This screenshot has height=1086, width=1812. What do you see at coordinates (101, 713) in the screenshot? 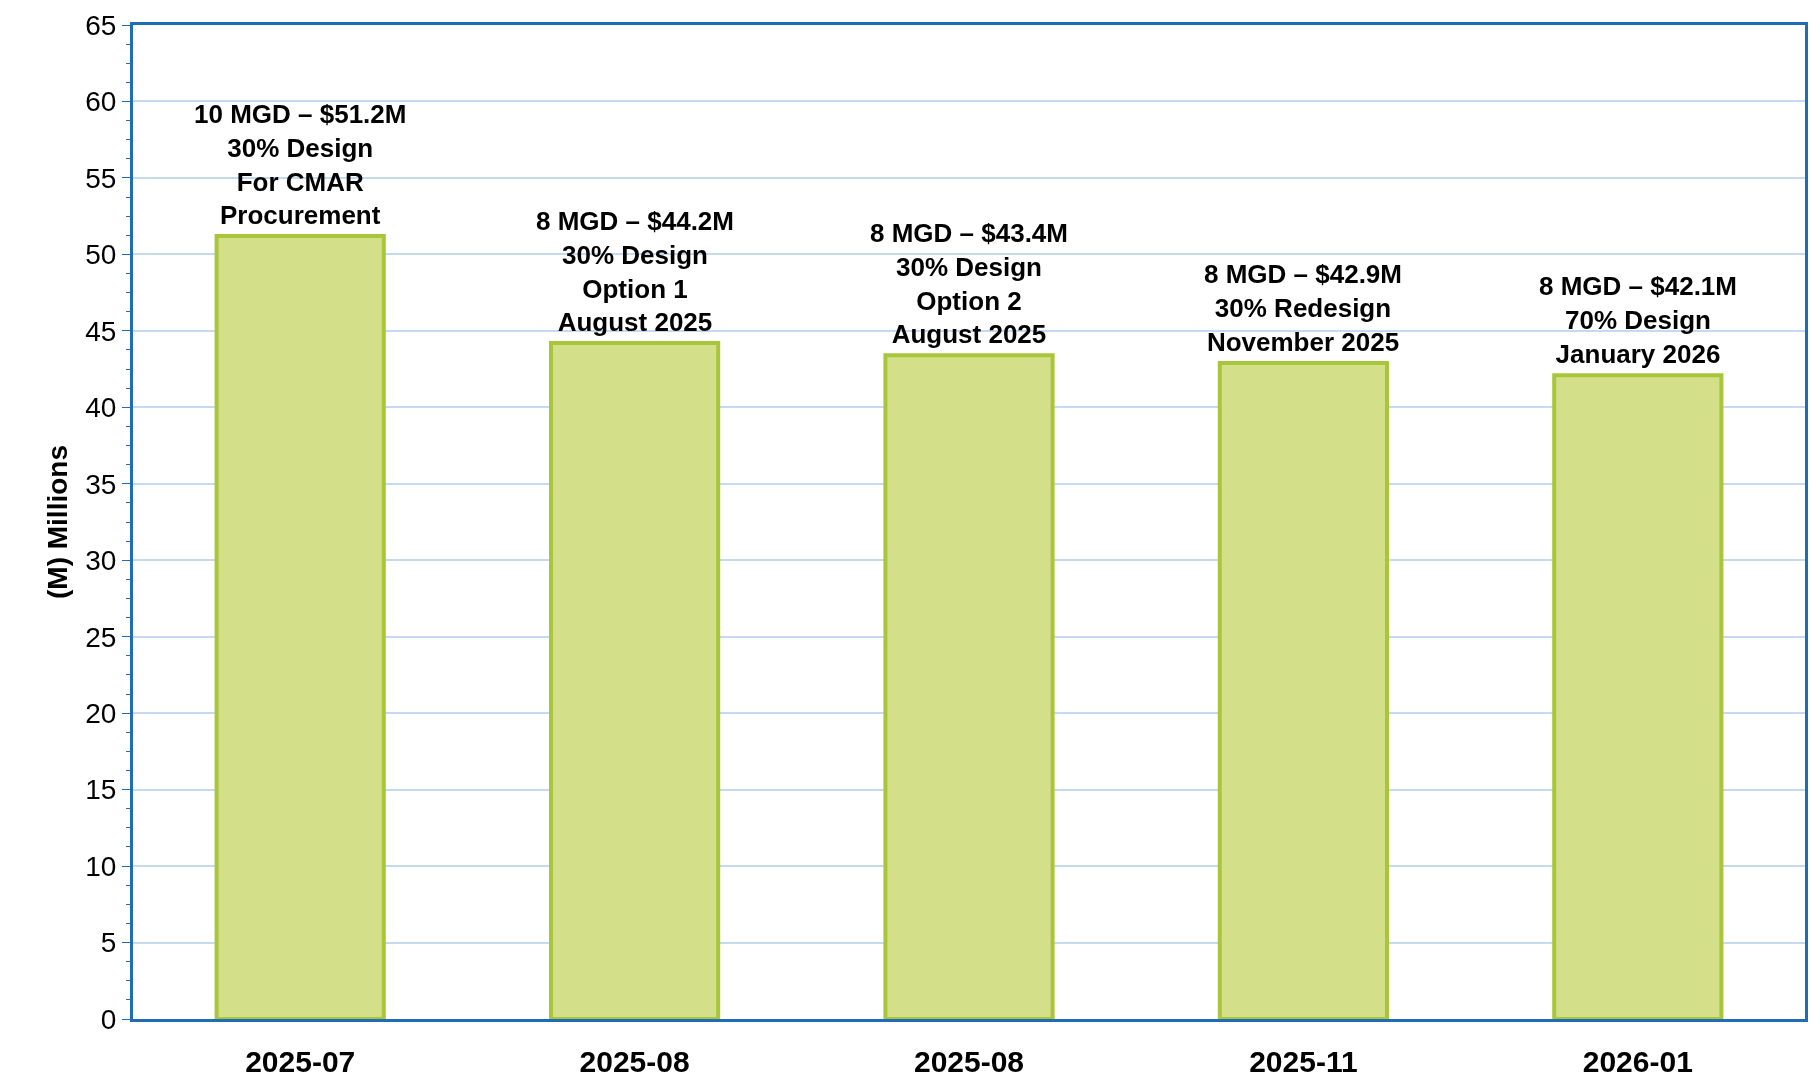
I see `y-tick-label: 20` at bounding box center [101, 713].